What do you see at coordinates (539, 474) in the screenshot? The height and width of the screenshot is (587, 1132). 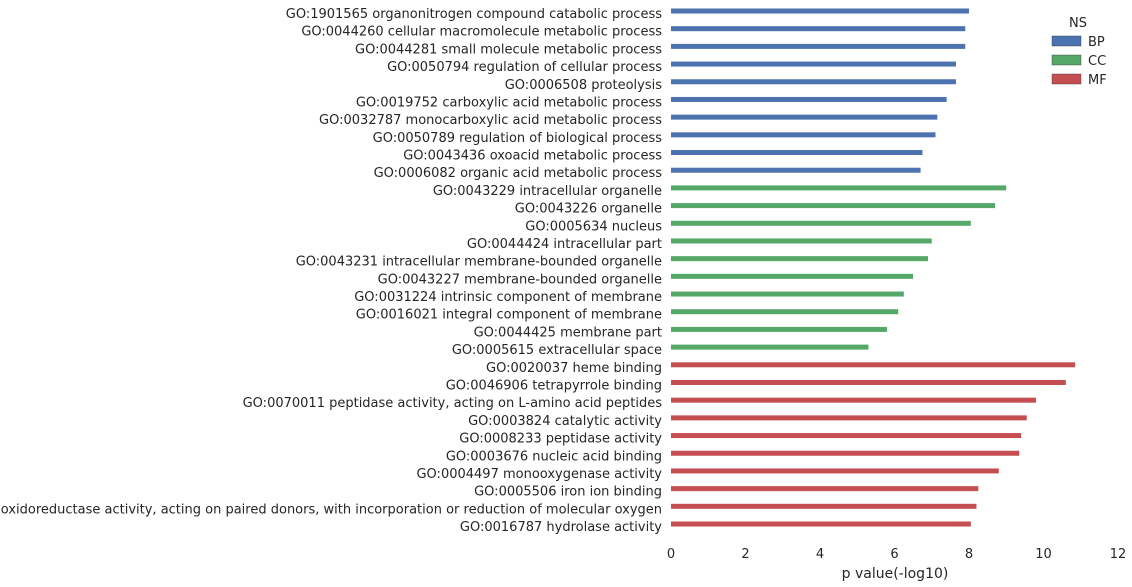 I see `category-label: GO:0004497 monooxygenase activity` at bounding box center [539, 474].